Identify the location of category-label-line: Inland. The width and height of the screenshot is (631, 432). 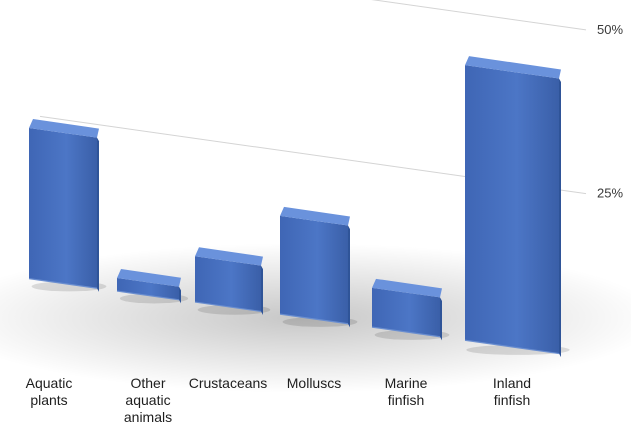
(512, 383).